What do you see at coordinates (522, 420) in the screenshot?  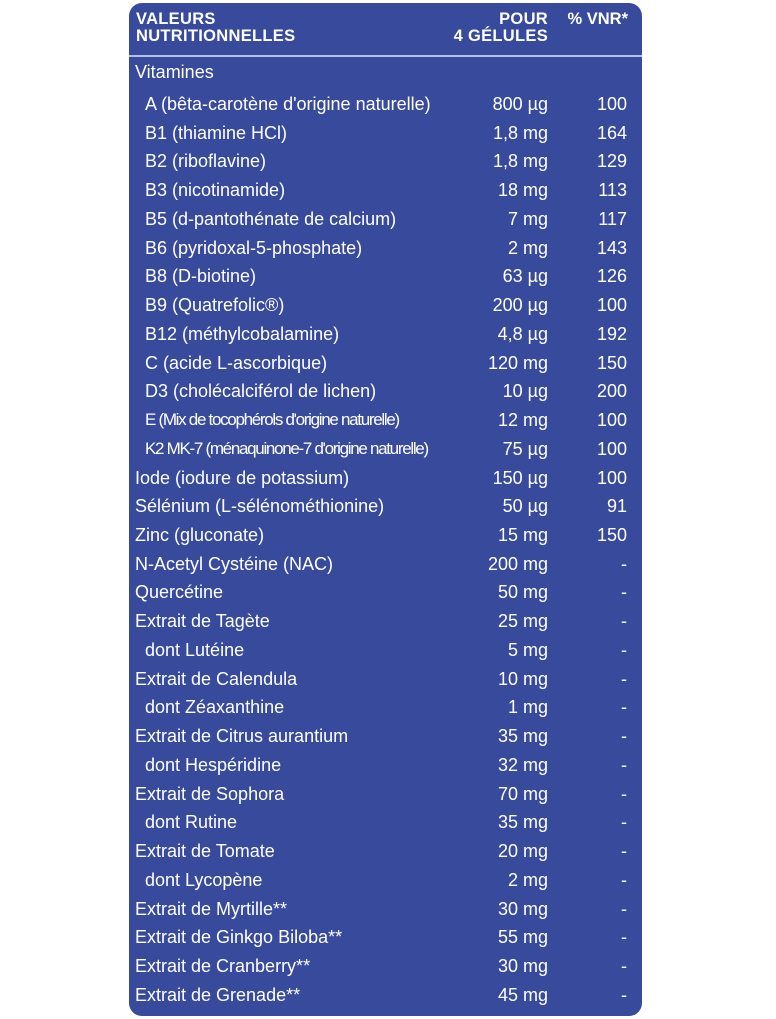 I see `ingredient-amount: 12 mg` at bounding box center [522, 420].